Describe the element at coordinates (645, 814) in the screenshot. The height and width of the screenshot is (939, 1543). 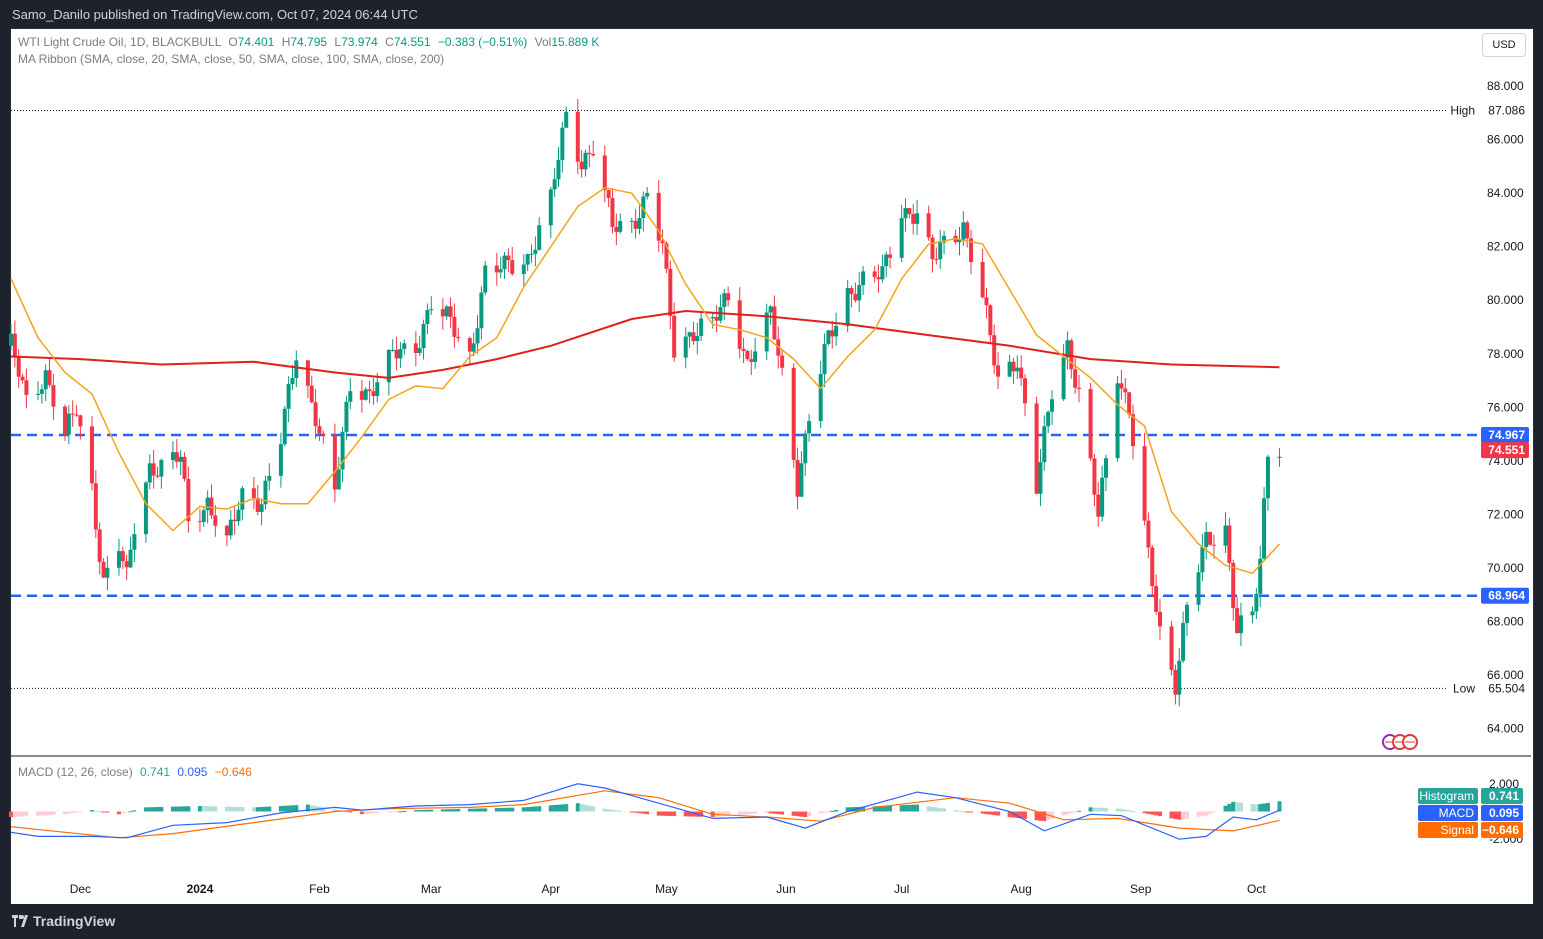
I see `macd-signal-line` at that location.